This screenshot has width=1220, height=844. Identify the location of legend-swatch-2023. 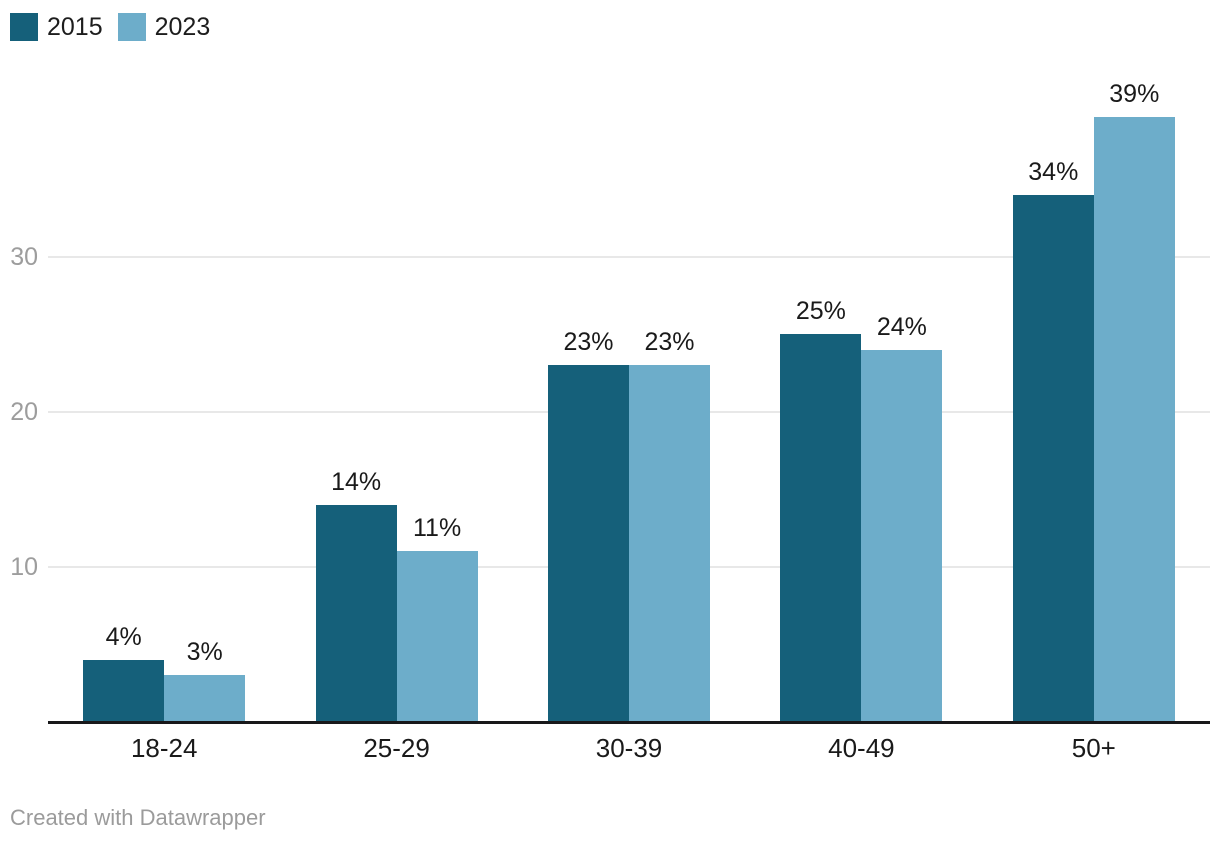
(131, 27).